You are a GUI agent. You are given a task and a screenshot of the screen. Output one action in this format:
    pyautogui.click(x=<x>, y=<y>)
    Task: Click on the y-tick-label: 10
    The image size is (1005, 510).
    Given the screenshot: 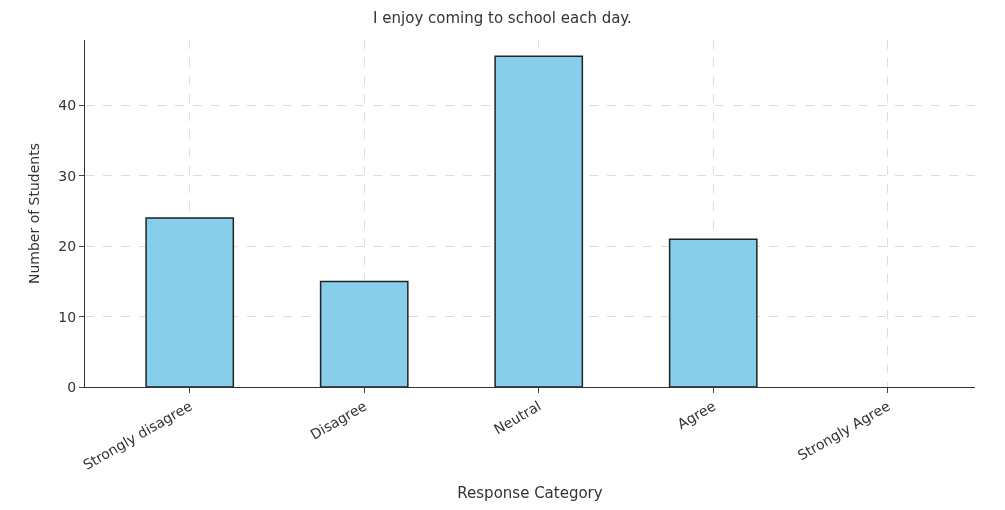 What is the action you would take?
    pyautogui.click(x=67, y=316)
    